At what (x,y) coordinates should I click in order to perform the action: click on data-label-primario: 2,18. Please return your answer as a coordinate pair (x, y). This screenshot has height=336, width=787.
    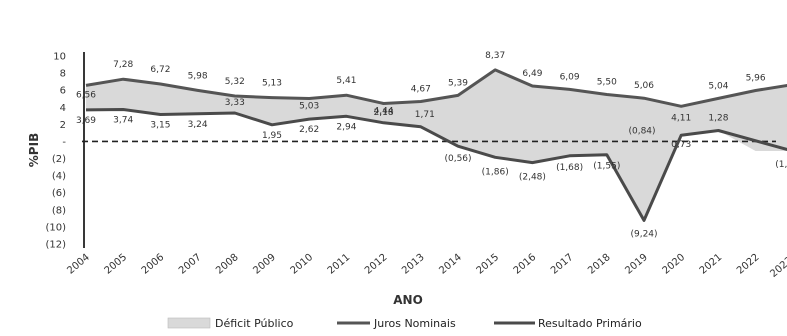
    Looking at the image, I should click on (384, 113).